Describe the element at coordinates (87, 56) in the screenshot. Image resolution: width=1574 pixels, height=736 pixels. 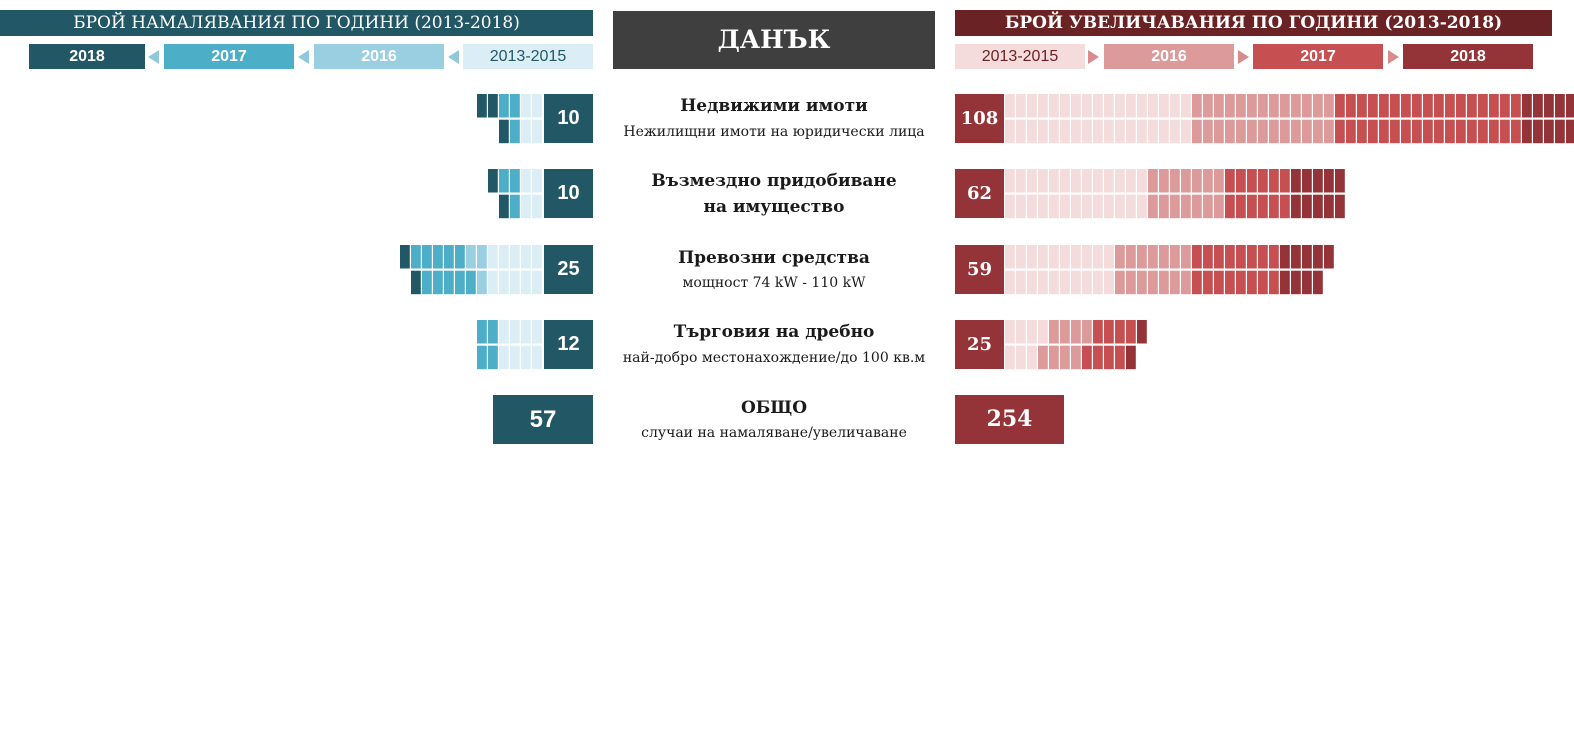
I see `legend-left-2018: 2018` at that location.